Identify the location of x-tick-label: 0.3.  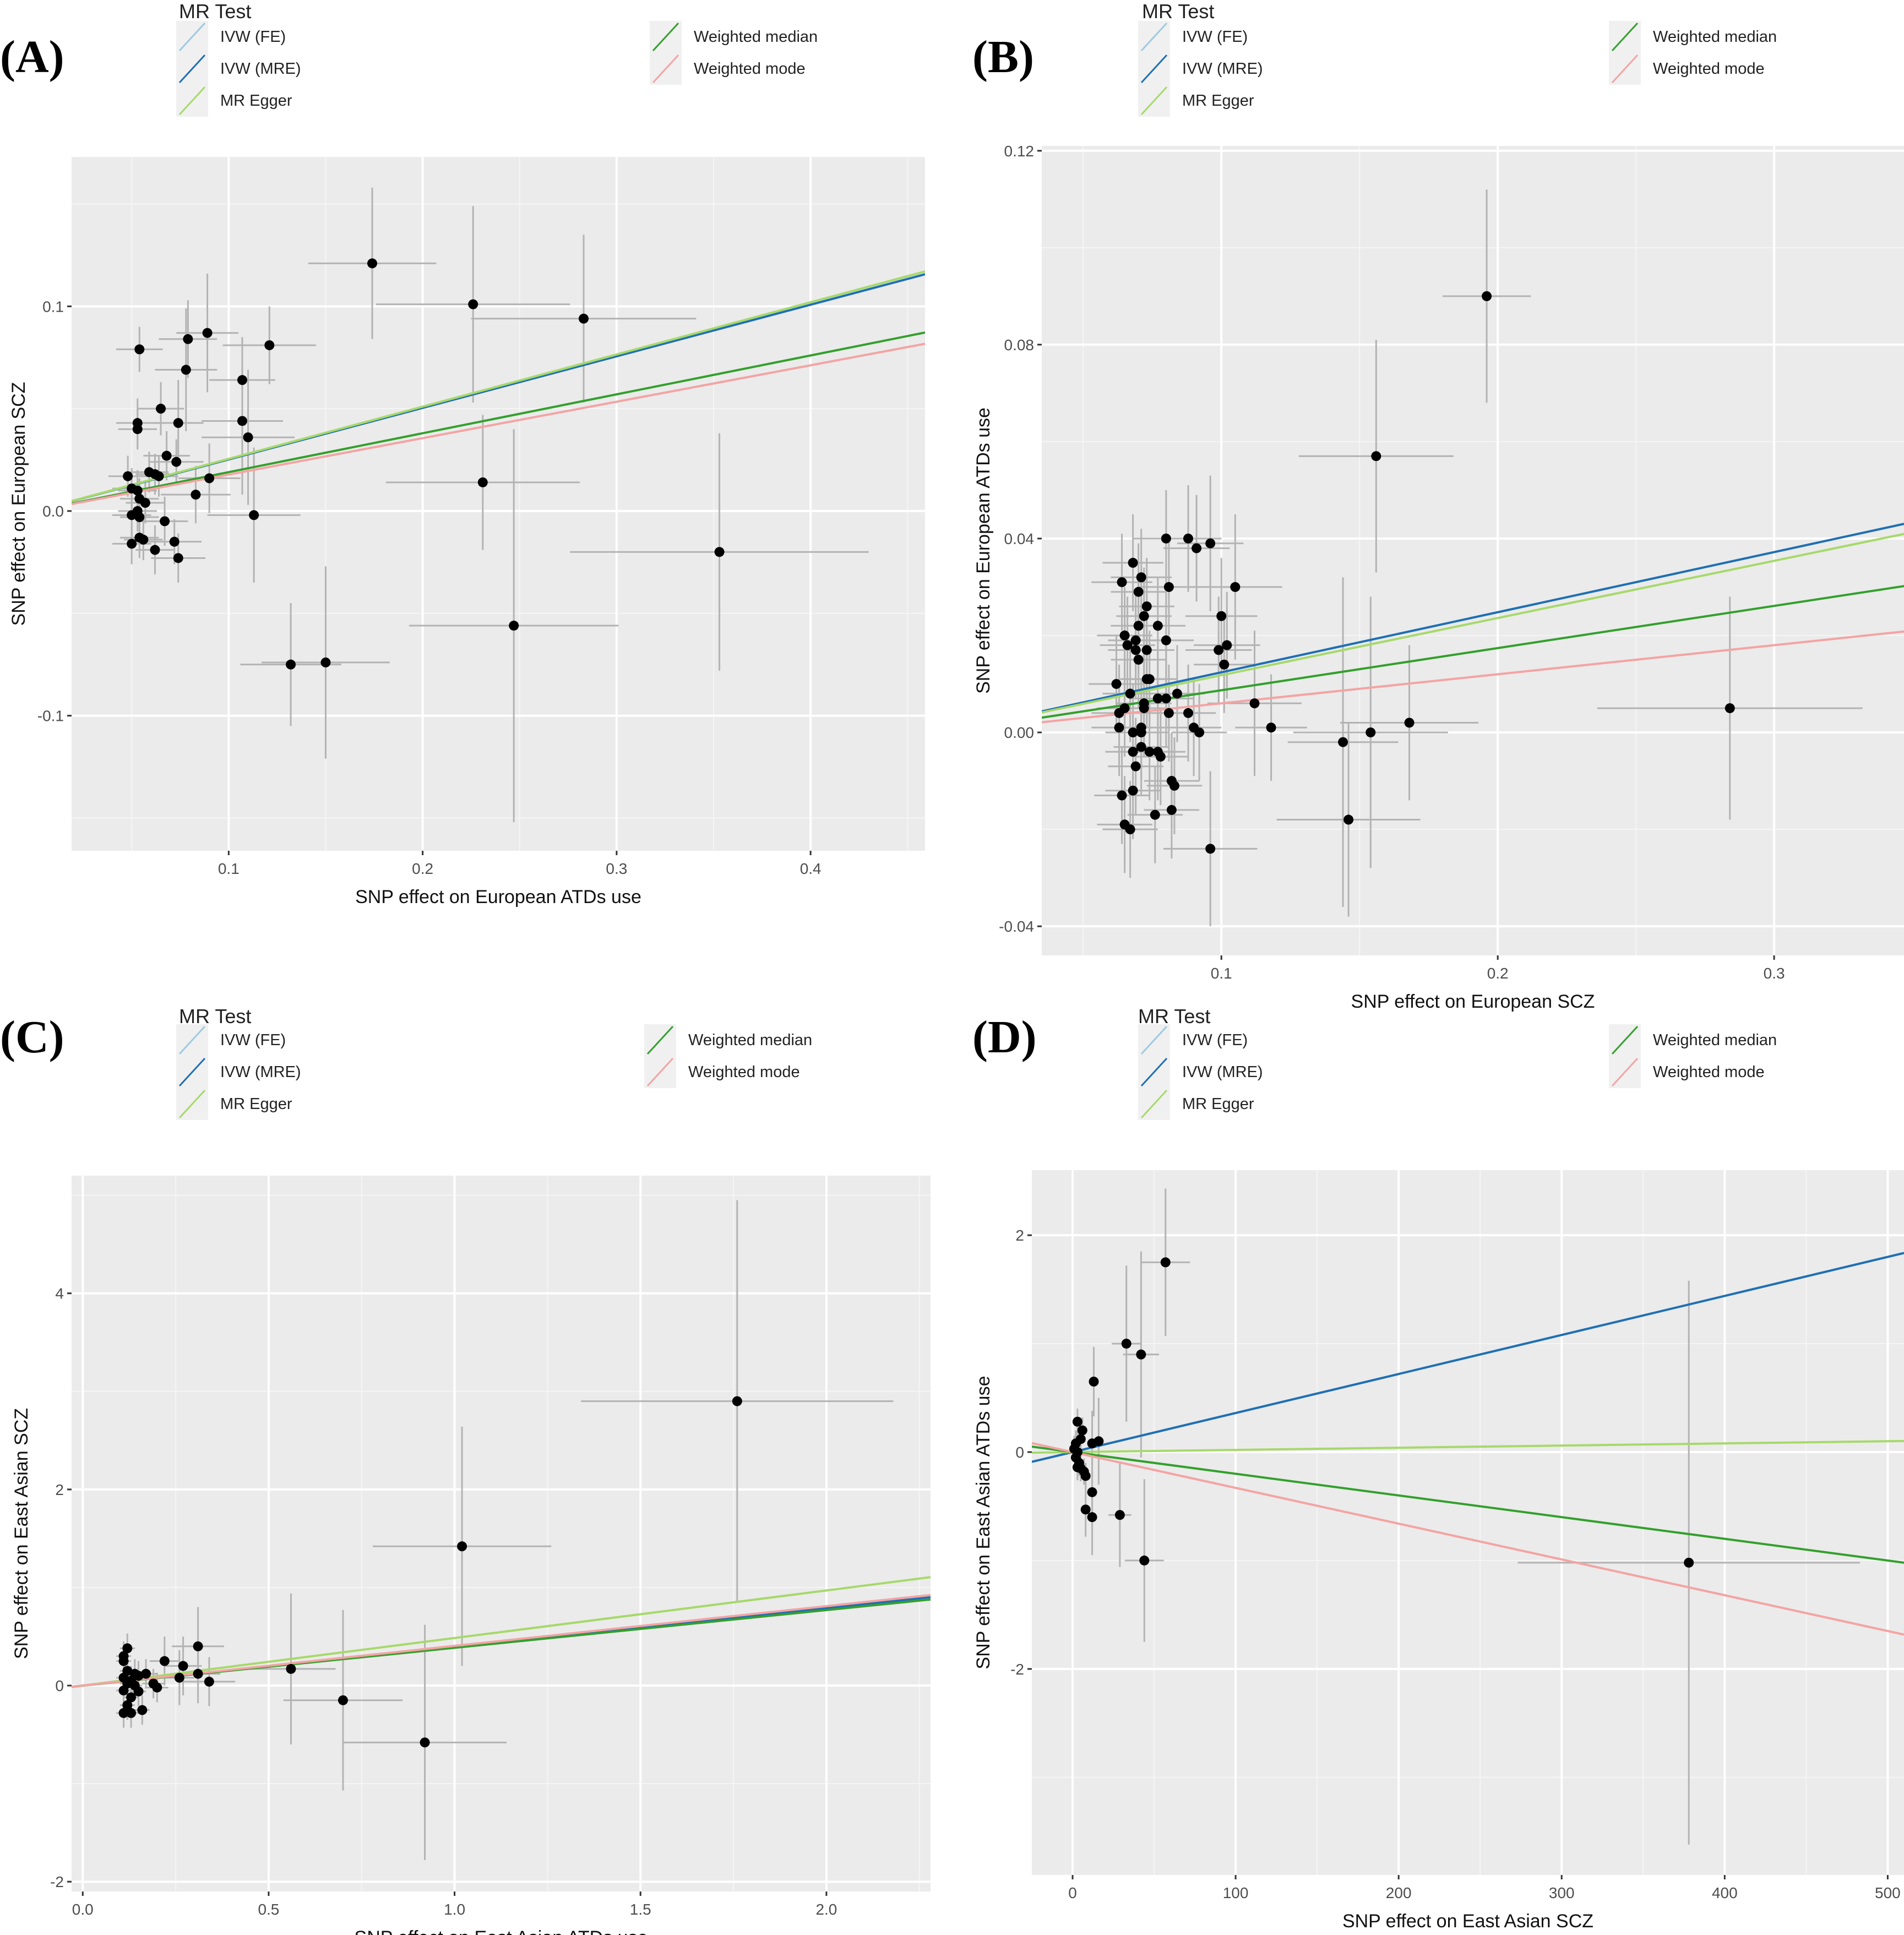
(1774, 973).